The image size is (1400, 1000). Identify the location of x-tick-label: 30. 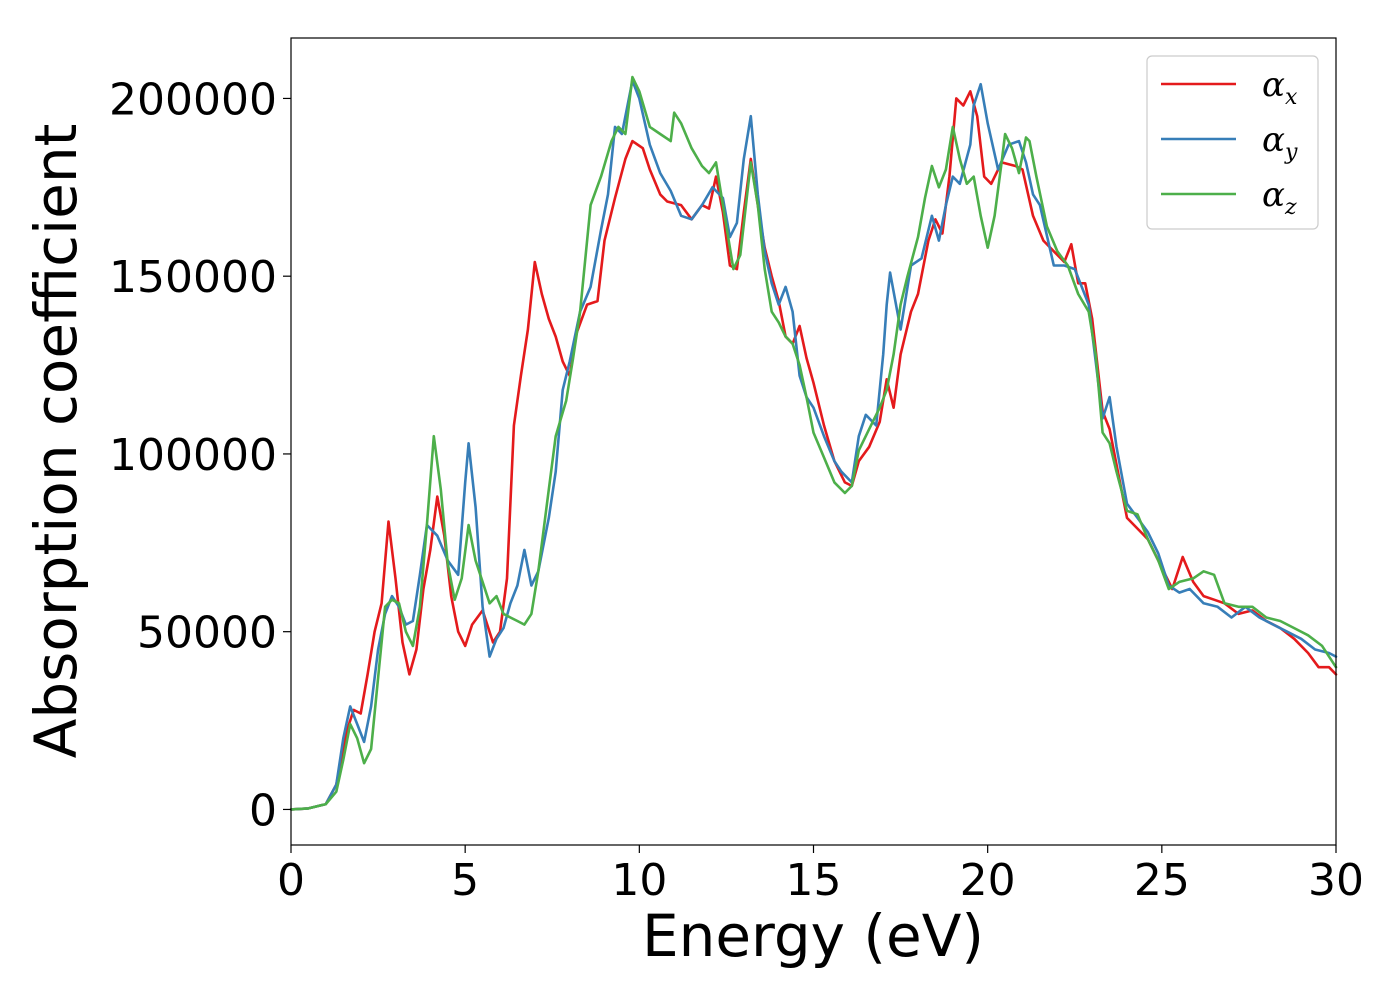
(1336, 880).